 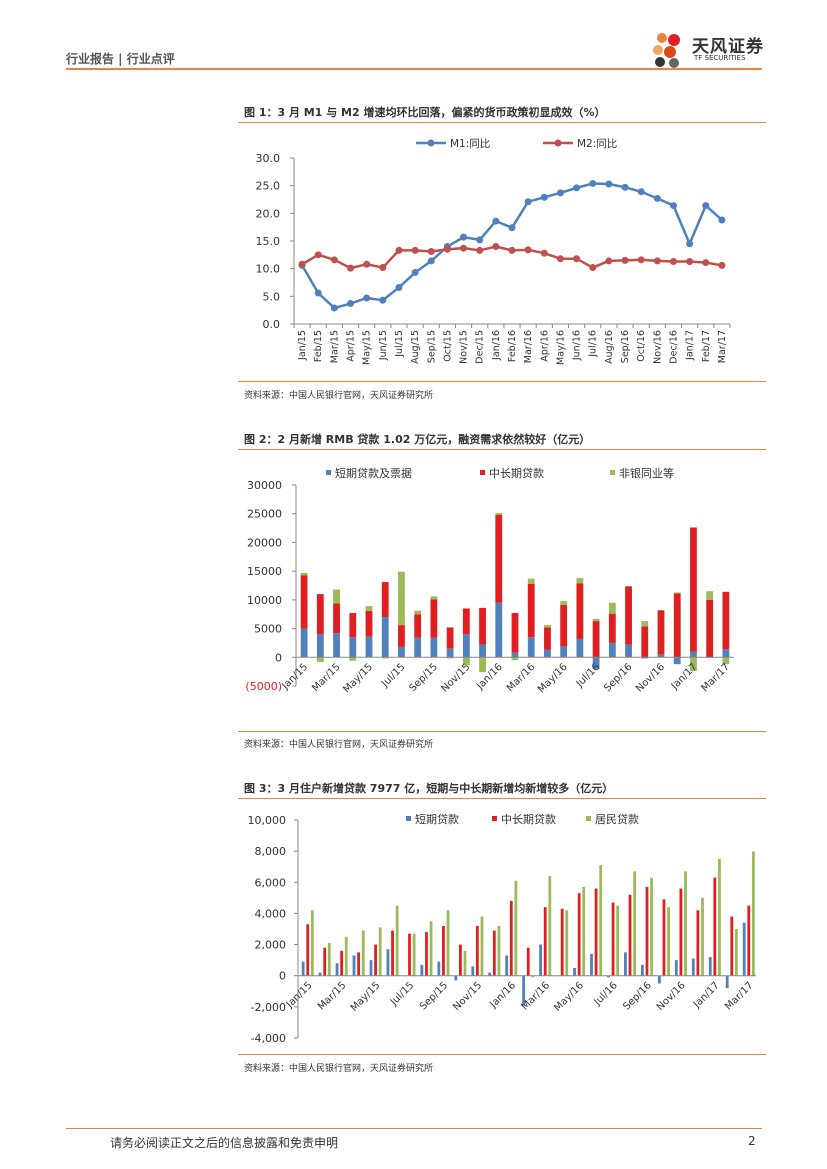 What do you see at coordinates (720, 58) in the screenshot?
I see `logo-subtitle: TF SECURITIES` at bounding box center [720, 58].